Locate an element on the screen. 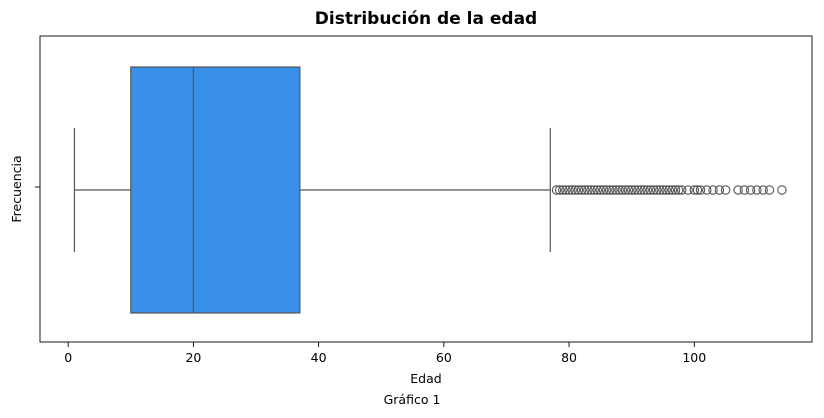 Image resolution: width=824 pixels, height=418 pixels. x-axis: 0 20 40 60 80 100 is located at coordinates (385, 353).